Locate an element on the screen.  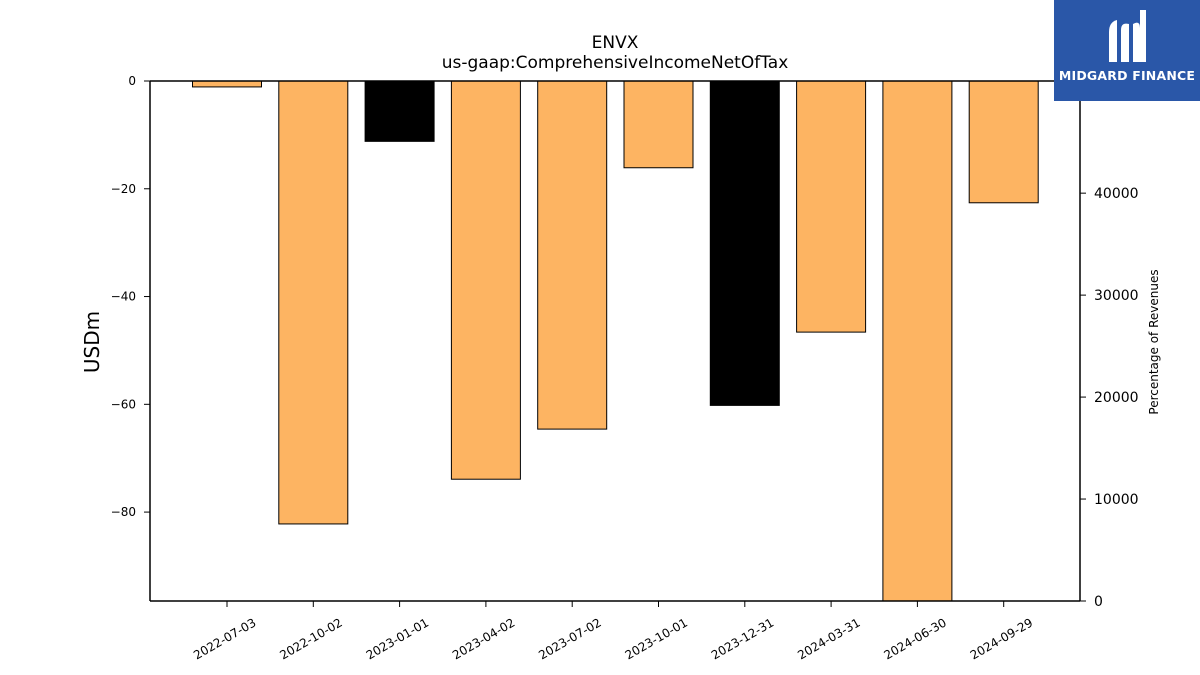
y2-axis-label: Percentage of Revenues is located at coordinates (1154, 341).